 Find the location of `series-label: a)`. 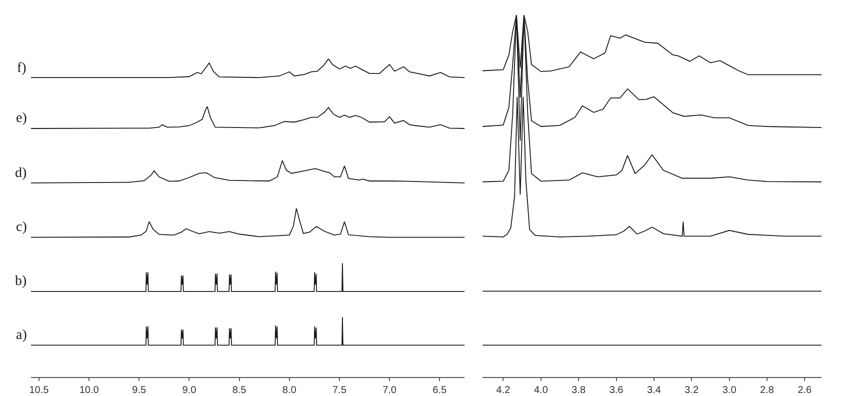

series-label: a) is located at coordinates (22, 335).